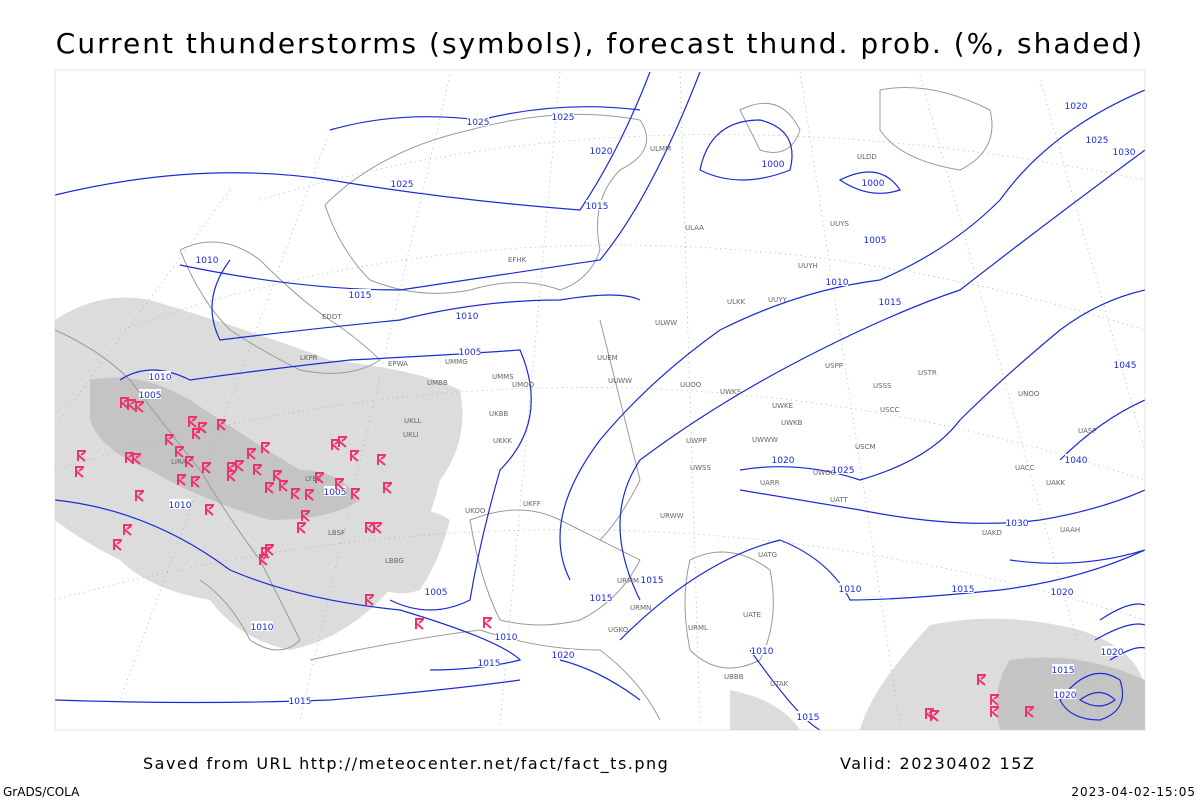 The height and width of the screenshot is (800, 1200). What do you see at coordinates (694, 228) in the screenshot?
I see `station-label: ULAA` at bounding box center [694, 228].